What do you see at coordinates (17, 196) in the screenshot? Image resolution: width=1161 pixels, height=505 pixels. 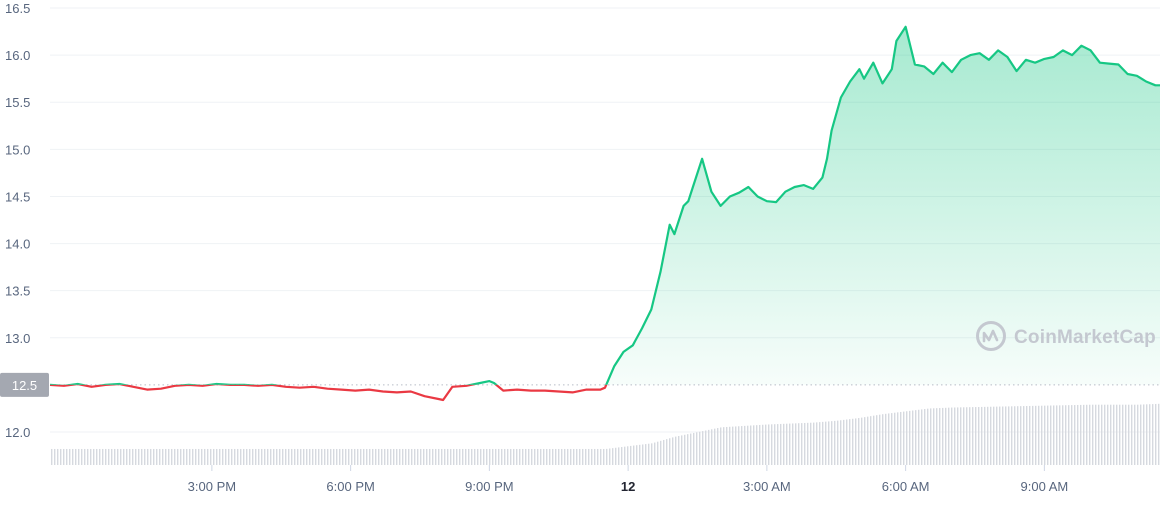 I see `y-tick-label: 14.5` at bounding box center [17, 196].